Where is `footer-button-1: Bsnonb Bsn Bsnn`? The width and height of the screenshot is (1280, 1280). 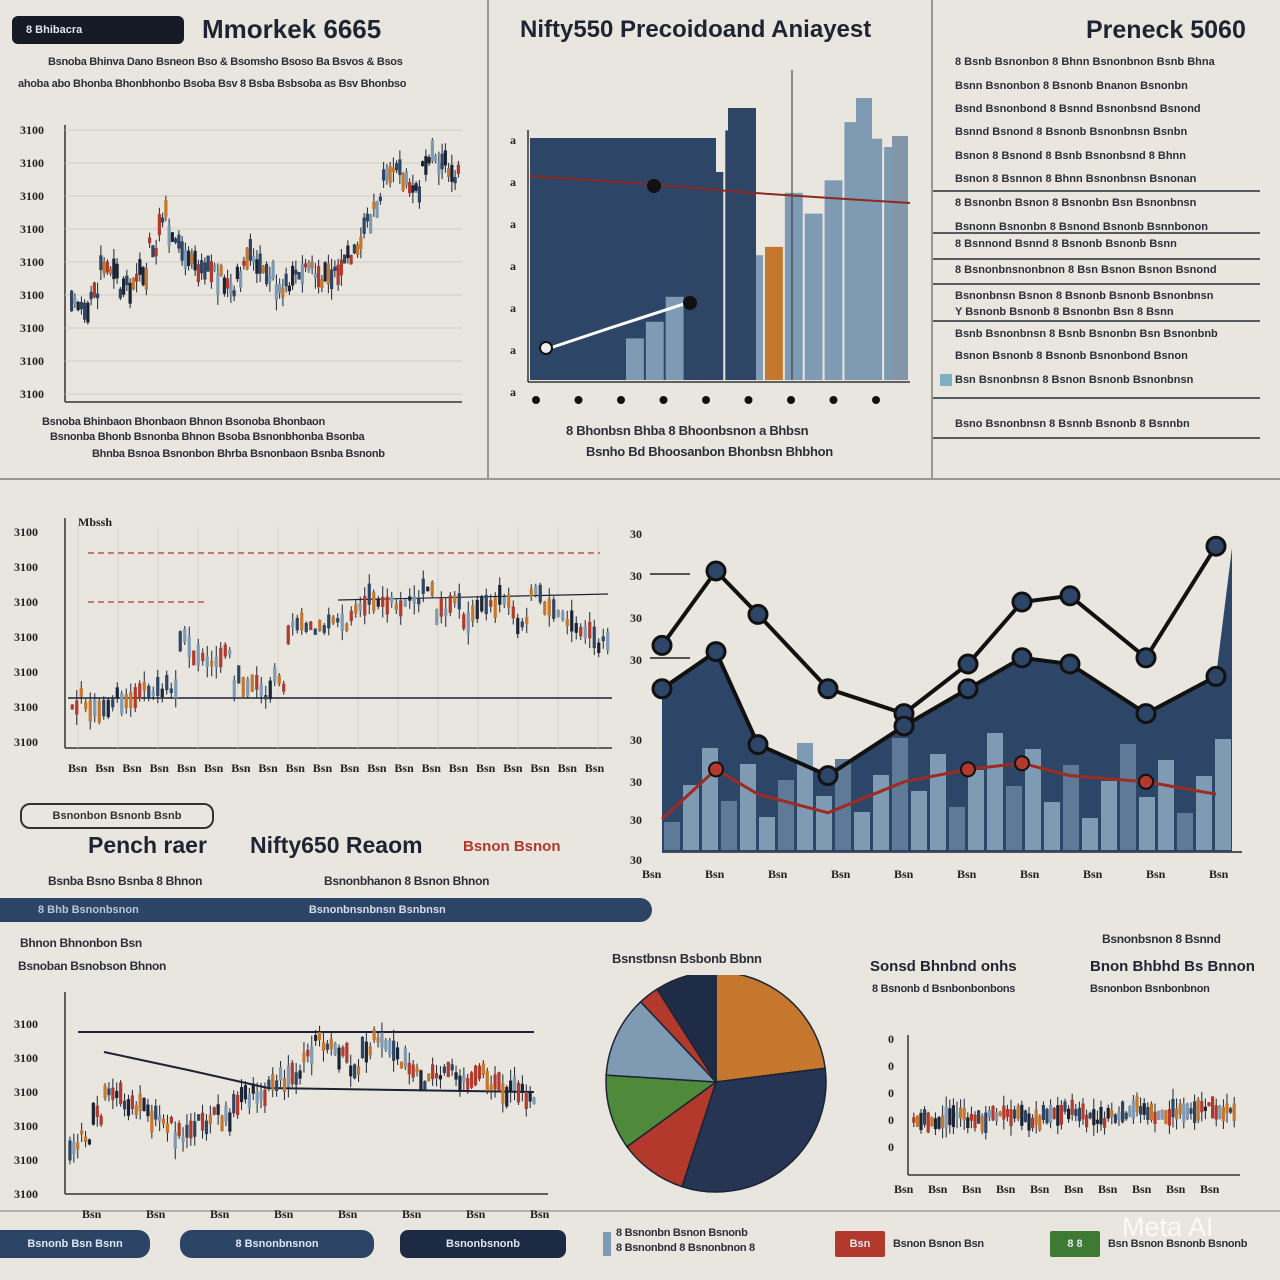 footer-button-1: Bsnonb Bsn Bsnn is located at coordinates (75, 1244).